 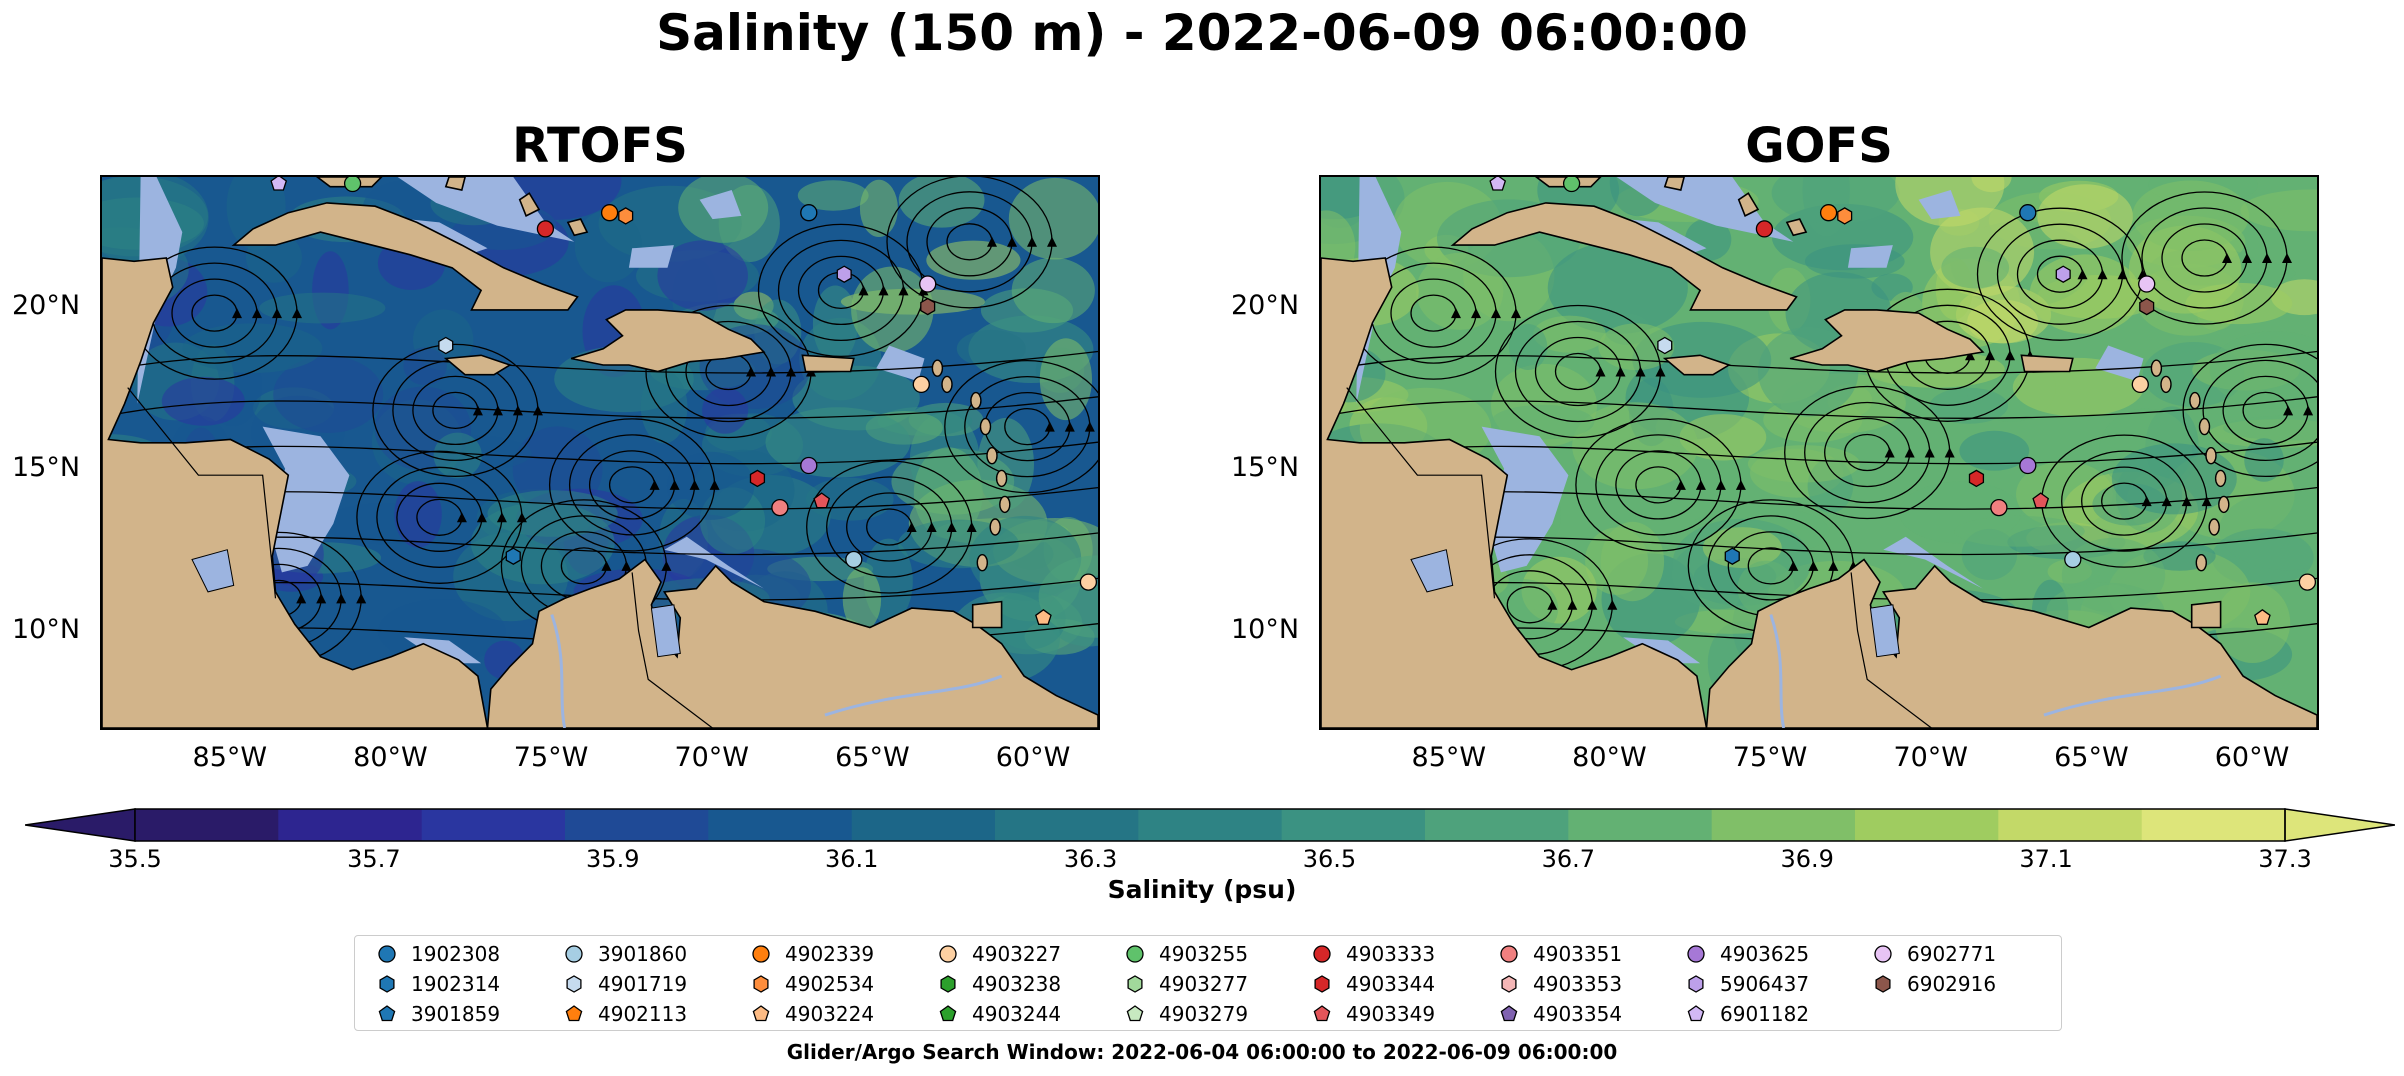 I want to click on legend-label: 6902916, so click(x=1952, y=984).